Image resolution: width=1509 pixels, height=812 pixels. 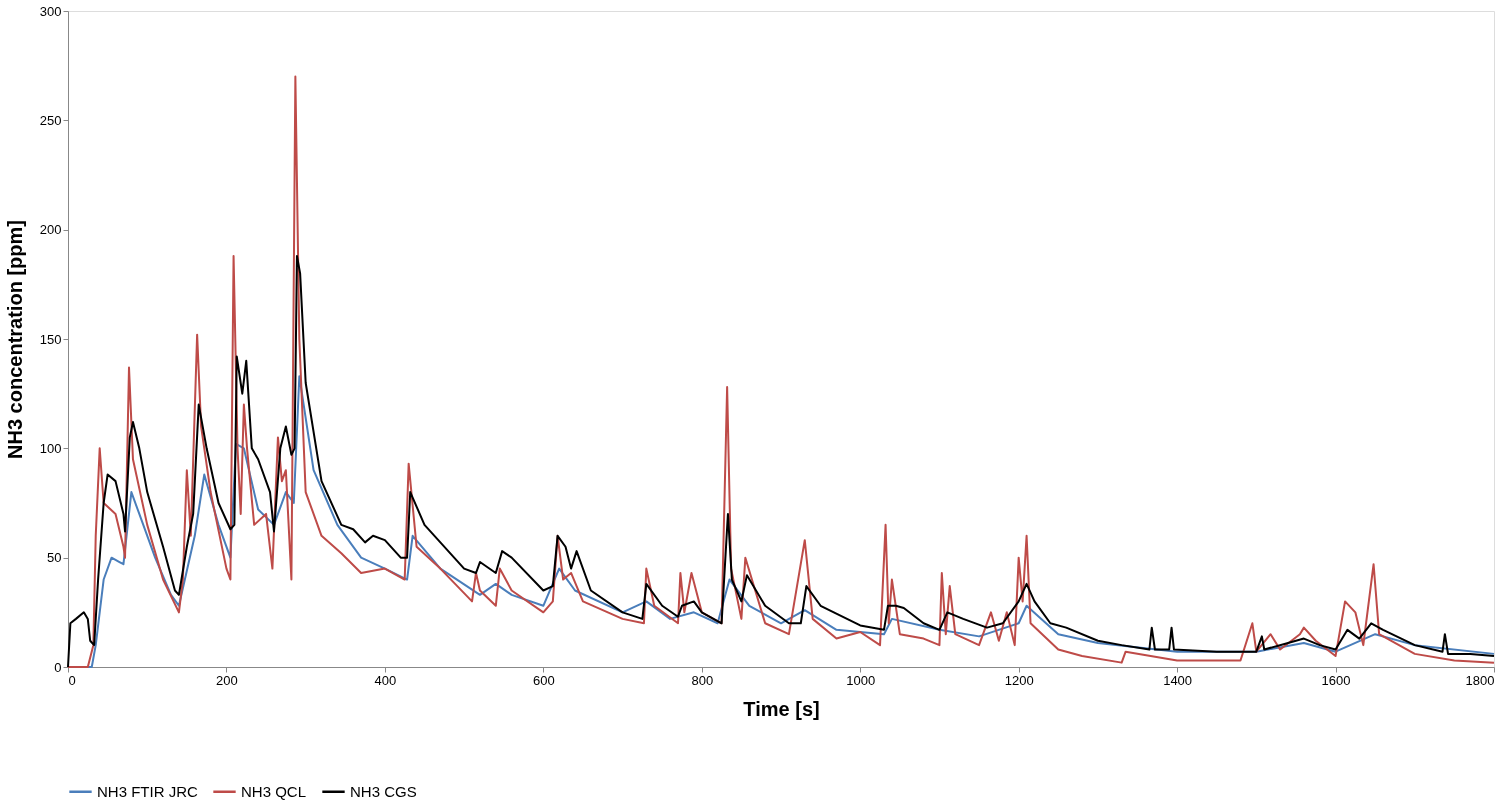 What do you see at coordinates (1480, 680) in the screenshot?
I see `x-tick-label: 1800` at bounding box center [1480, 680].